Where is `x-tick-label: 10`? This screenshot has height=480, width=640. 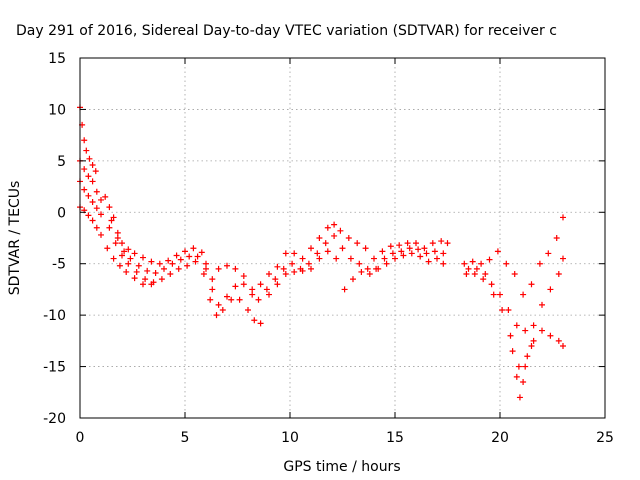 x-tick-label: 10 is located at coordinates (290, 438).